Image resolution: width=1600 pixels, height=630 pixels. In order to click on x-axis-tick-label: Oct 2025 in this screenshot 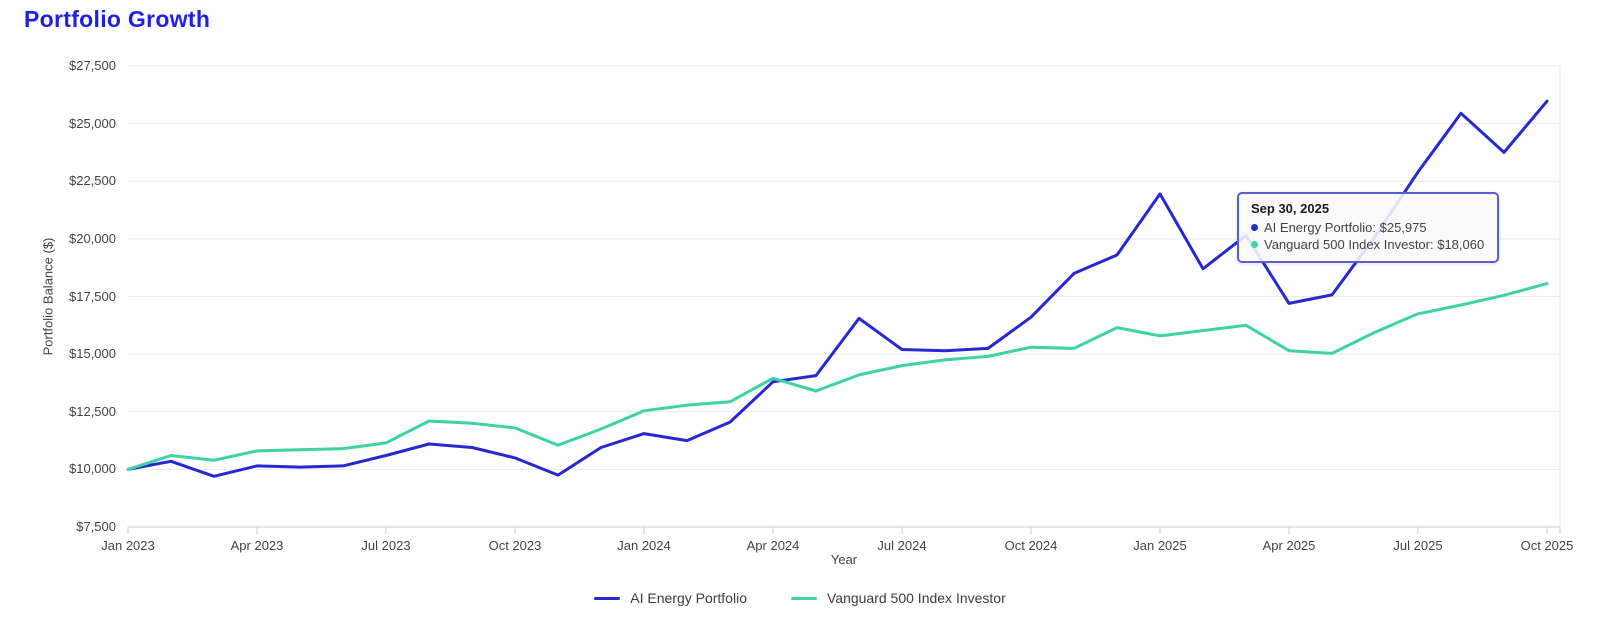, I will do `click(1547, 545)`.